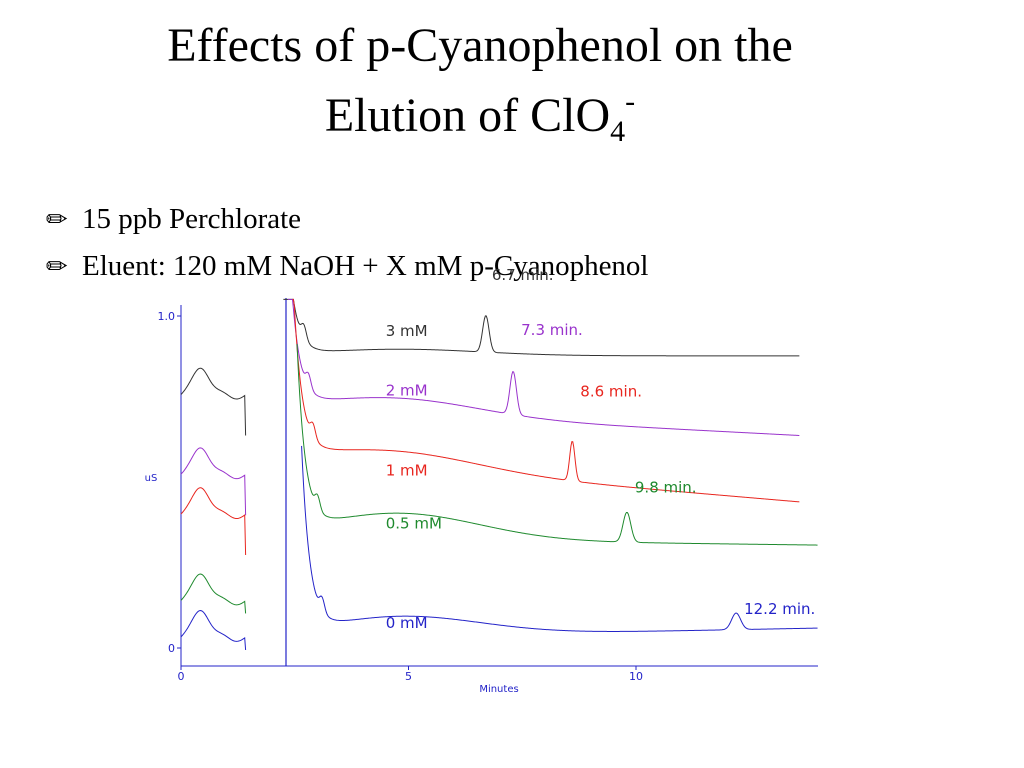 Image resolution: width=1024 pixels, height=768 pixels. What do you see at coordinates (480, 45) in the screenshot?
I see `title-line-1: Effects of p-Cyanophenol on the` at bounding box center [480, 45].